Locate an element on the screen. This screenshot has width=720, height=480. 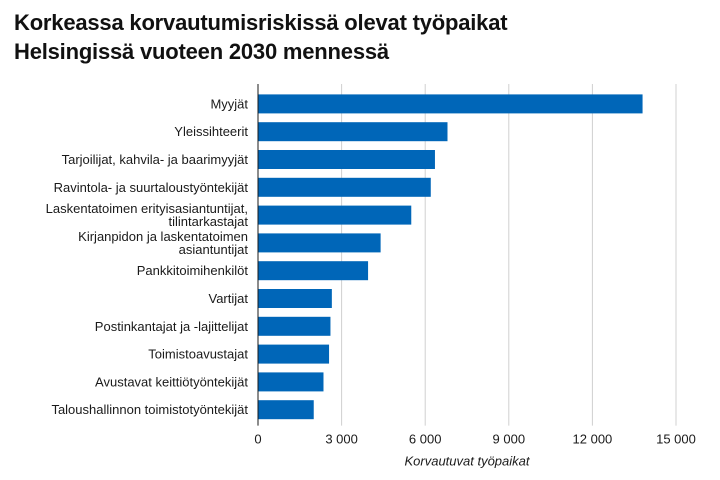
category-label-6: Pankkitoimihenkilöt is located at coordinates (193, 270).